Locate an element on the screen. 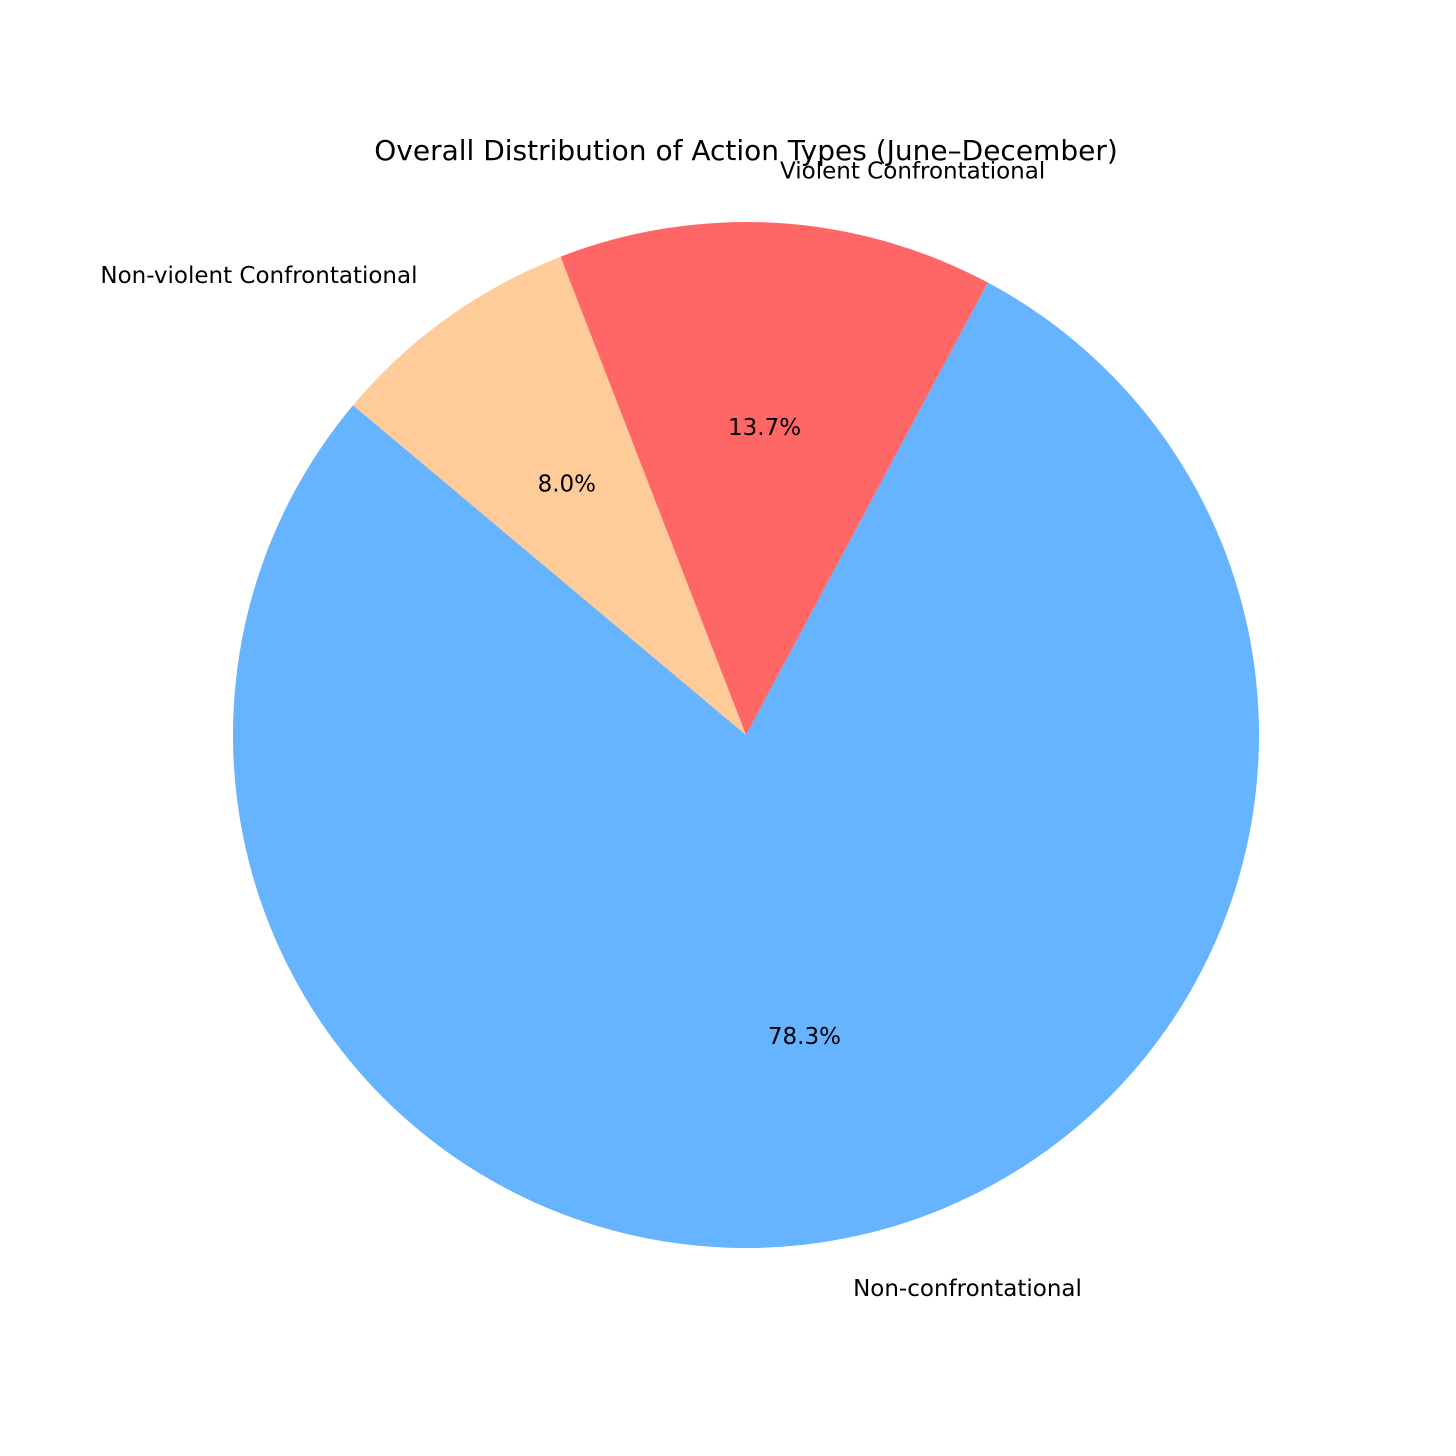  percent-label-non-violent-confrontational: 8.0% is located at coordinates (567, 485).